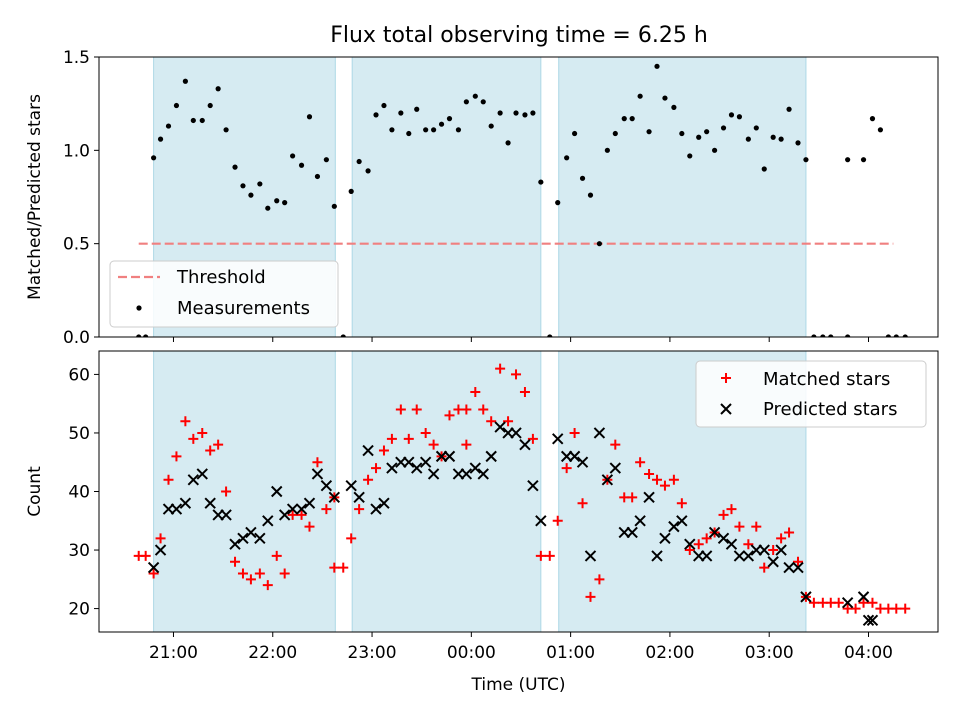  Describe the element at coordinates (272, 653) in the screenshot. I see `x-tick-label: 22:00` at that location.